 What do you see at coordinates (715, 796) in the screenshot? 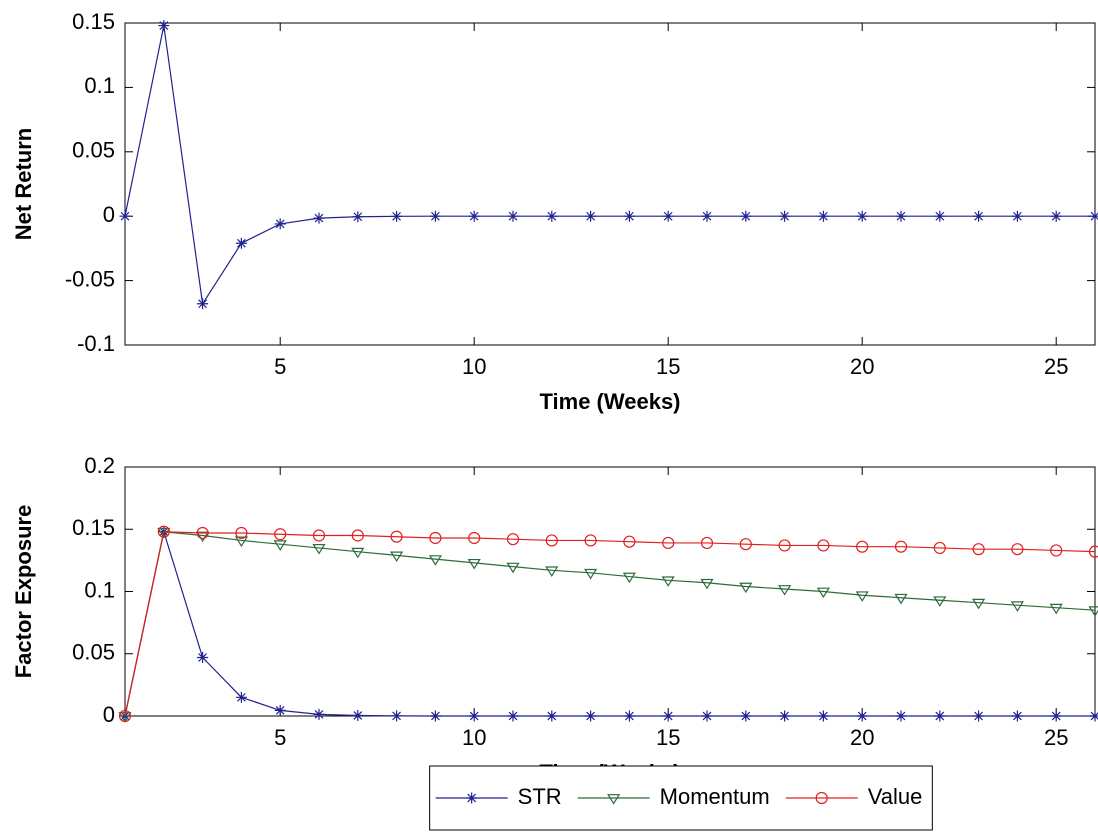
I see `legend-label: Momentum` at bounding box center [715, 796].